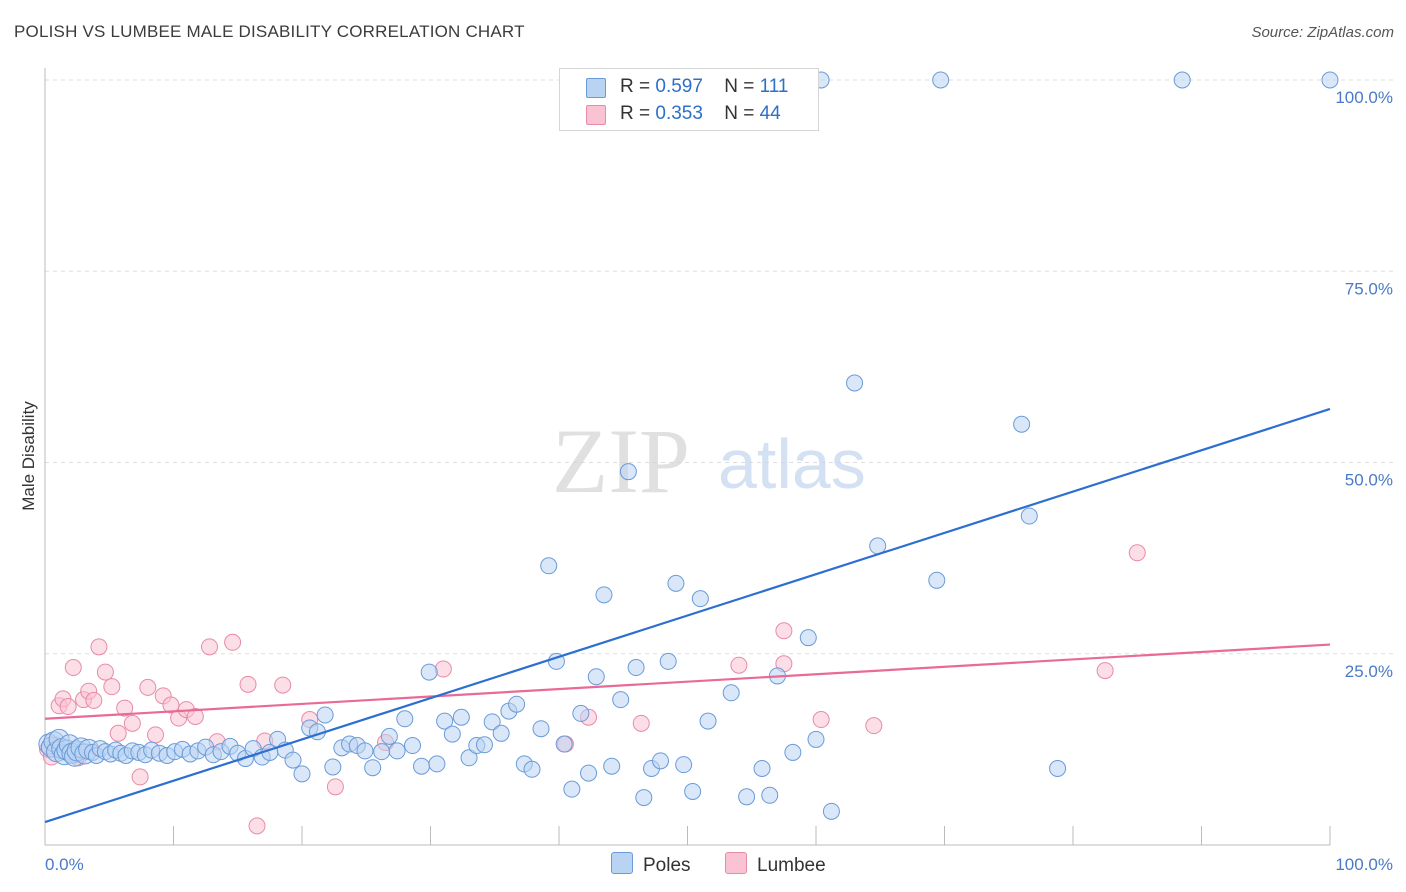 The width and height of the screenshot is (1406, 892). Describe the element at coordinates (64, 864) in the screenshot. I see `x-tick-label: 0.0%` at that location.